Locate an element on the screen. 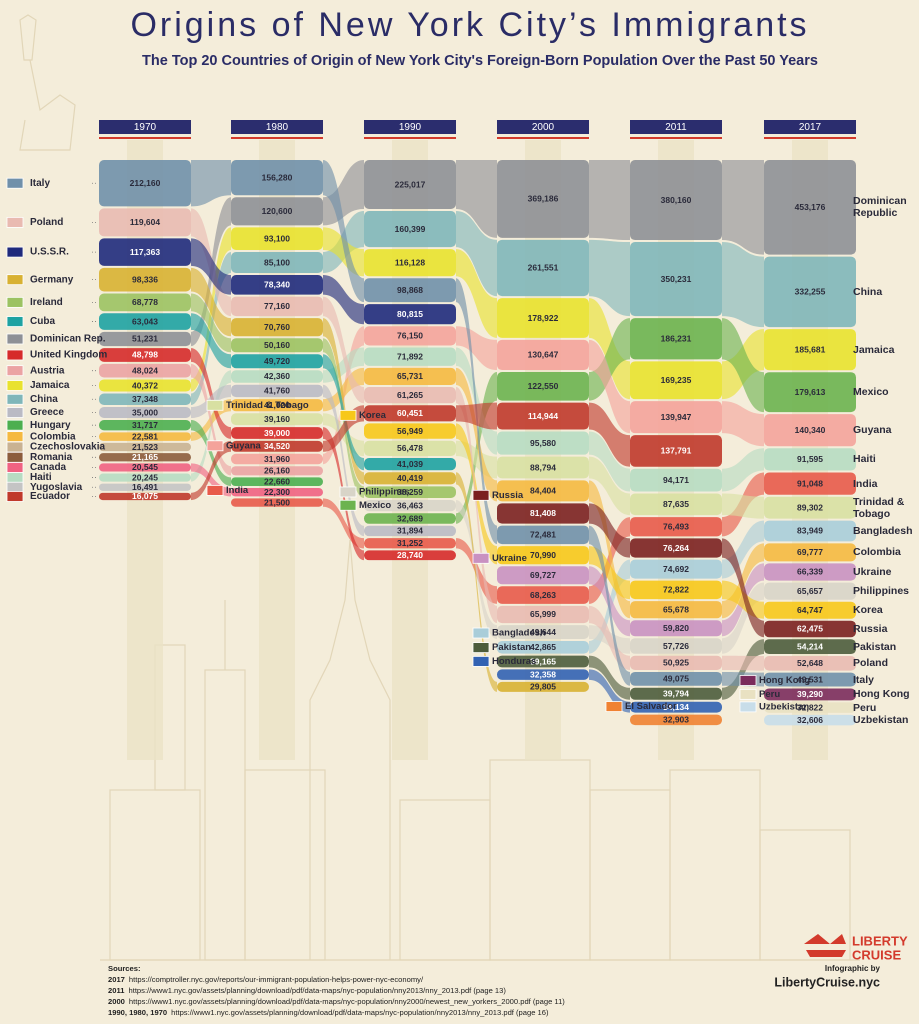 This screenshot has width=919, height=1024. value-label: 117,363 is located at coordinates (145, 252).